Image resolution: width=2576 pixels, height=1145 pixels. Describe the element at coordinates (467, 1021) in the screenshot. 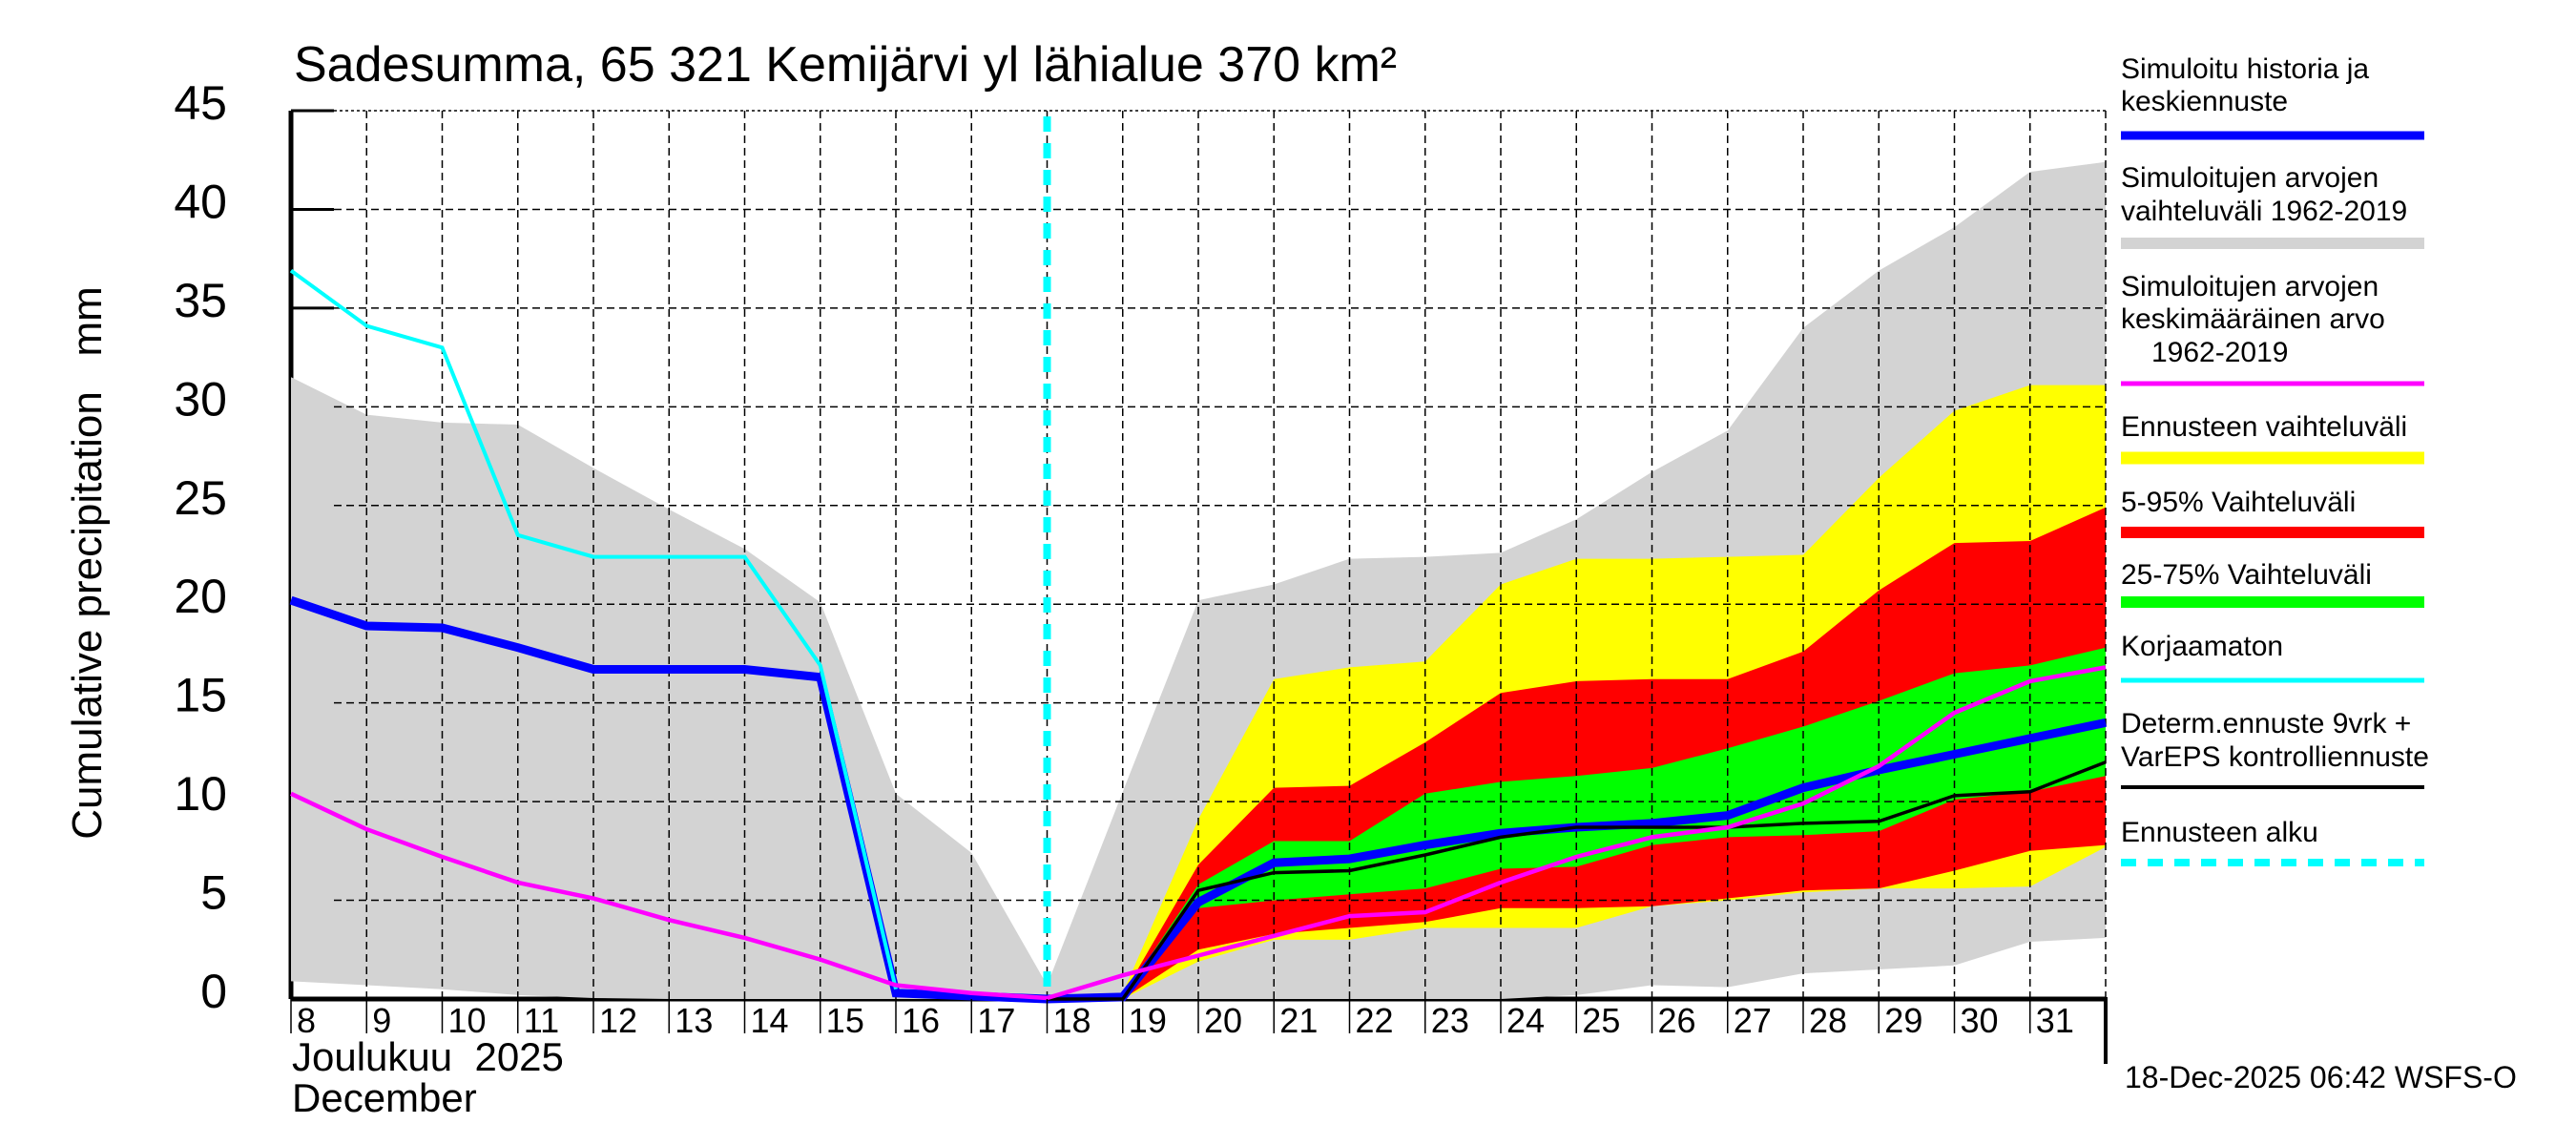

I see `x-tick-label: 10` at that location.